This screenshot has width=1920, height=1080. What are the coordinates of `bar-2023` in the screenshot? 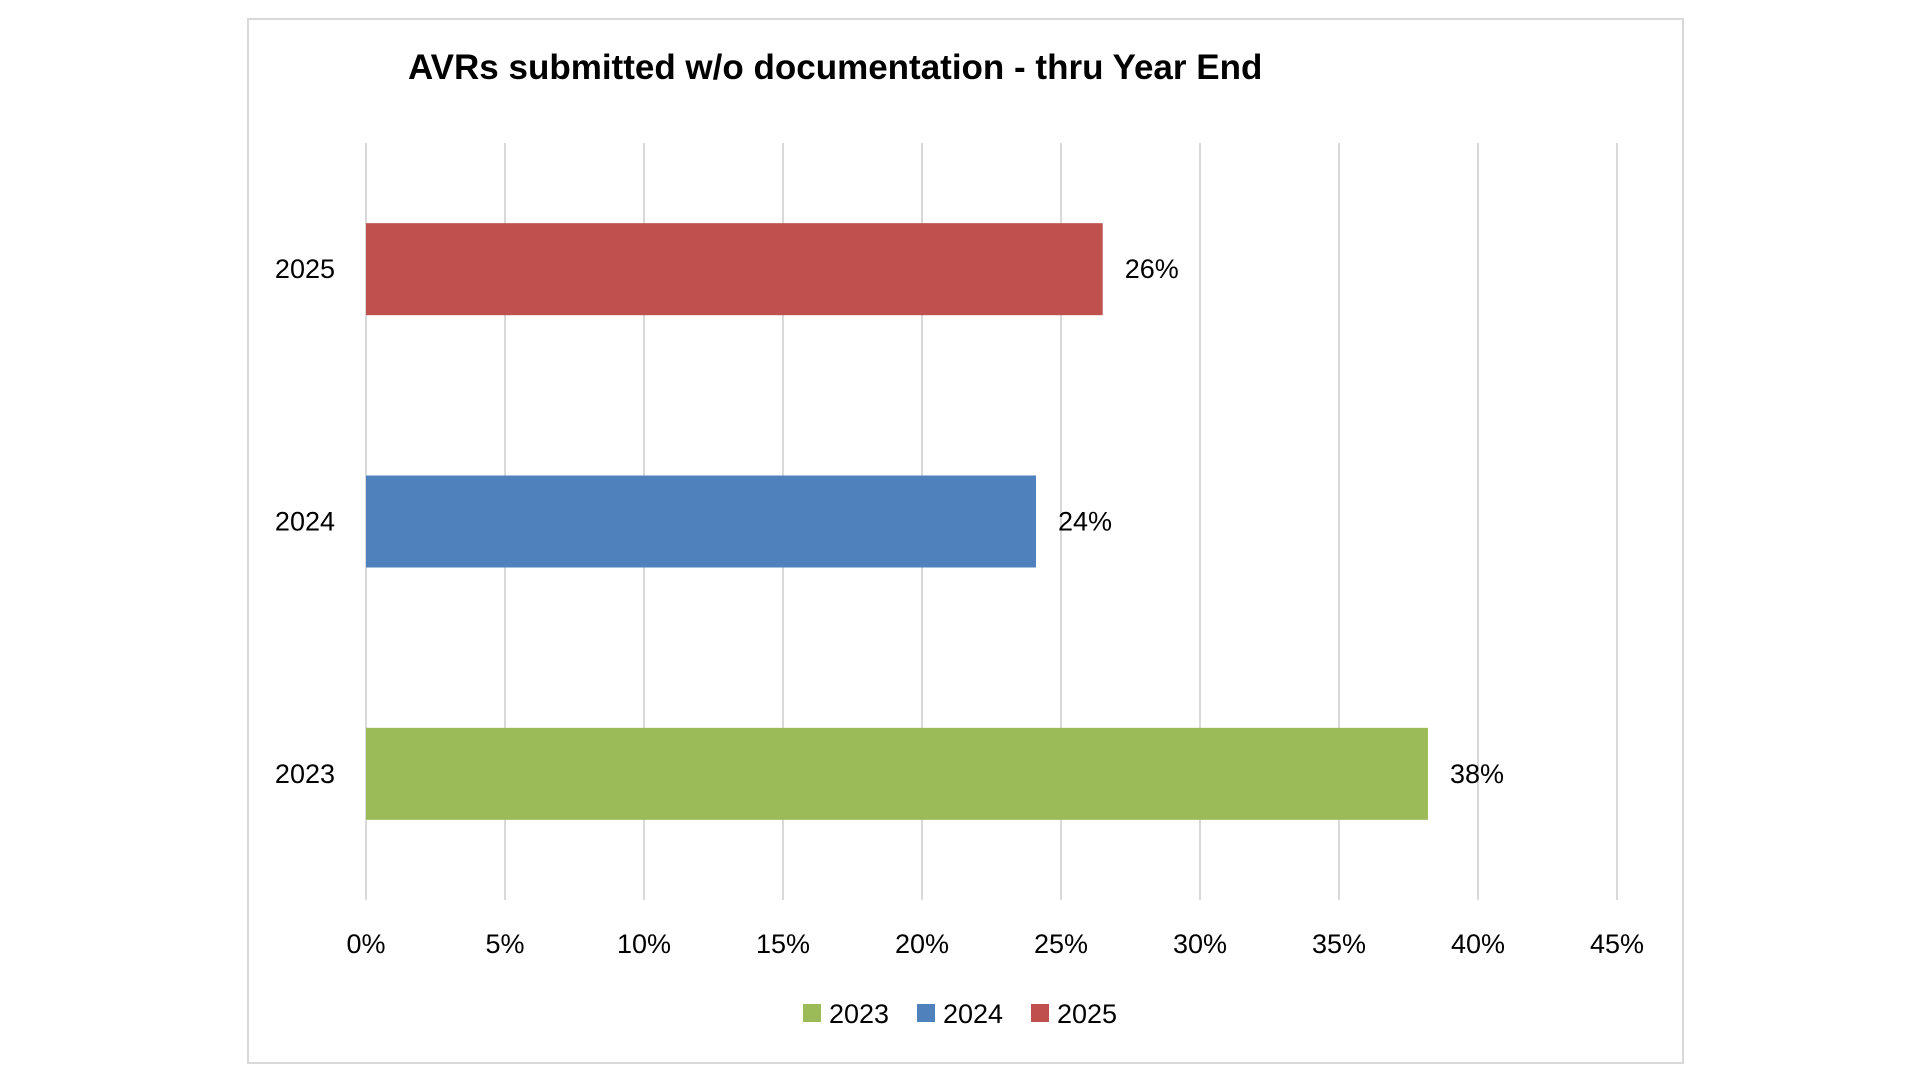 It's located at (897, 773).